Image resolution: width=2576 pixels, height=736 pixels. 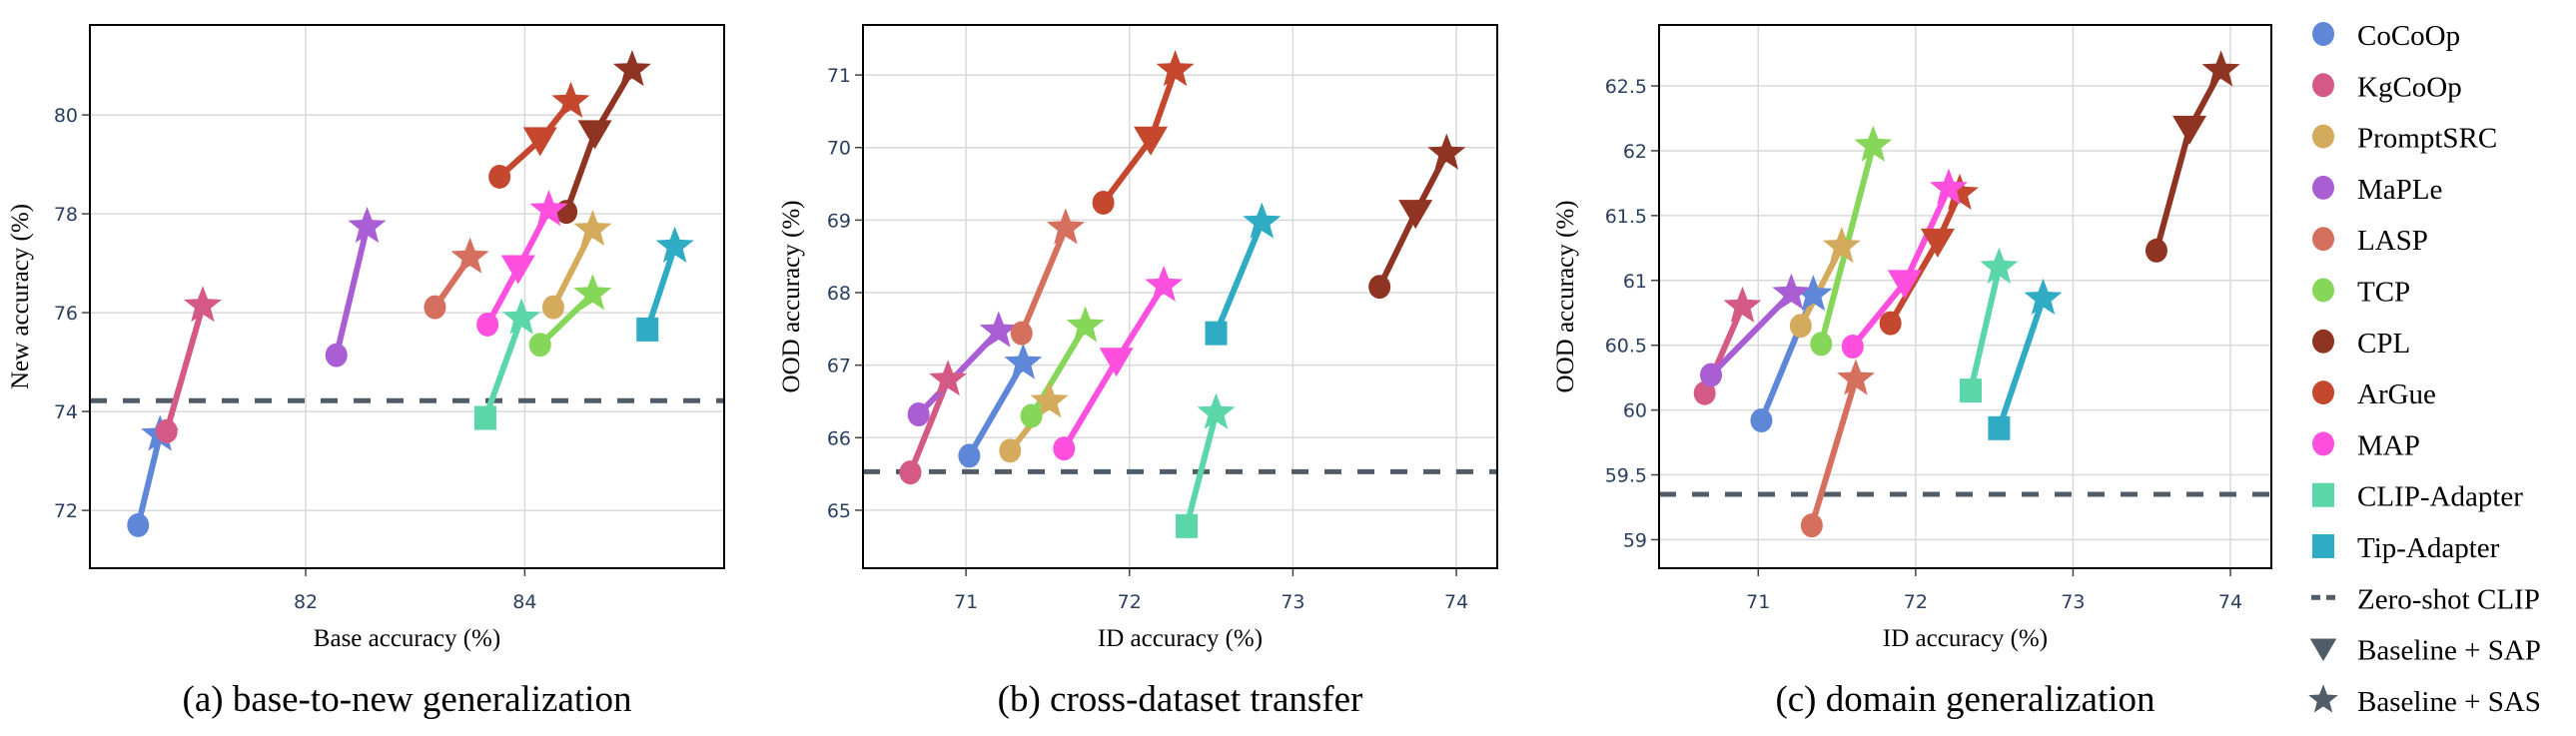 I want to click on y-tick-label: 62, so click(x=1635, y=152).